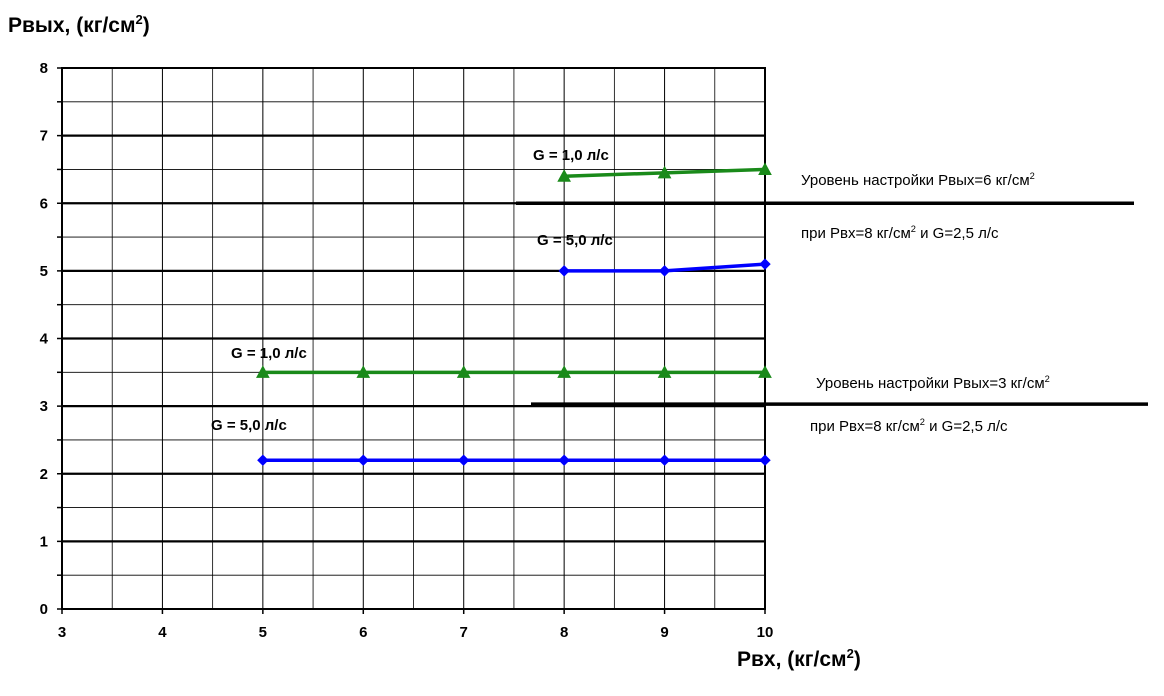 The width and height of the screenshot is (1164, 696). I want to click on x-axis-title-sup: 2, so click(850, 653).